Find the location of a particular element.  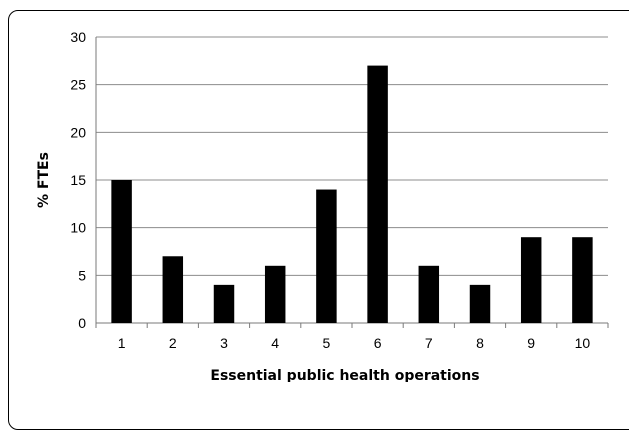

y-tick-label: 5 is located at coordinates (82, 275).